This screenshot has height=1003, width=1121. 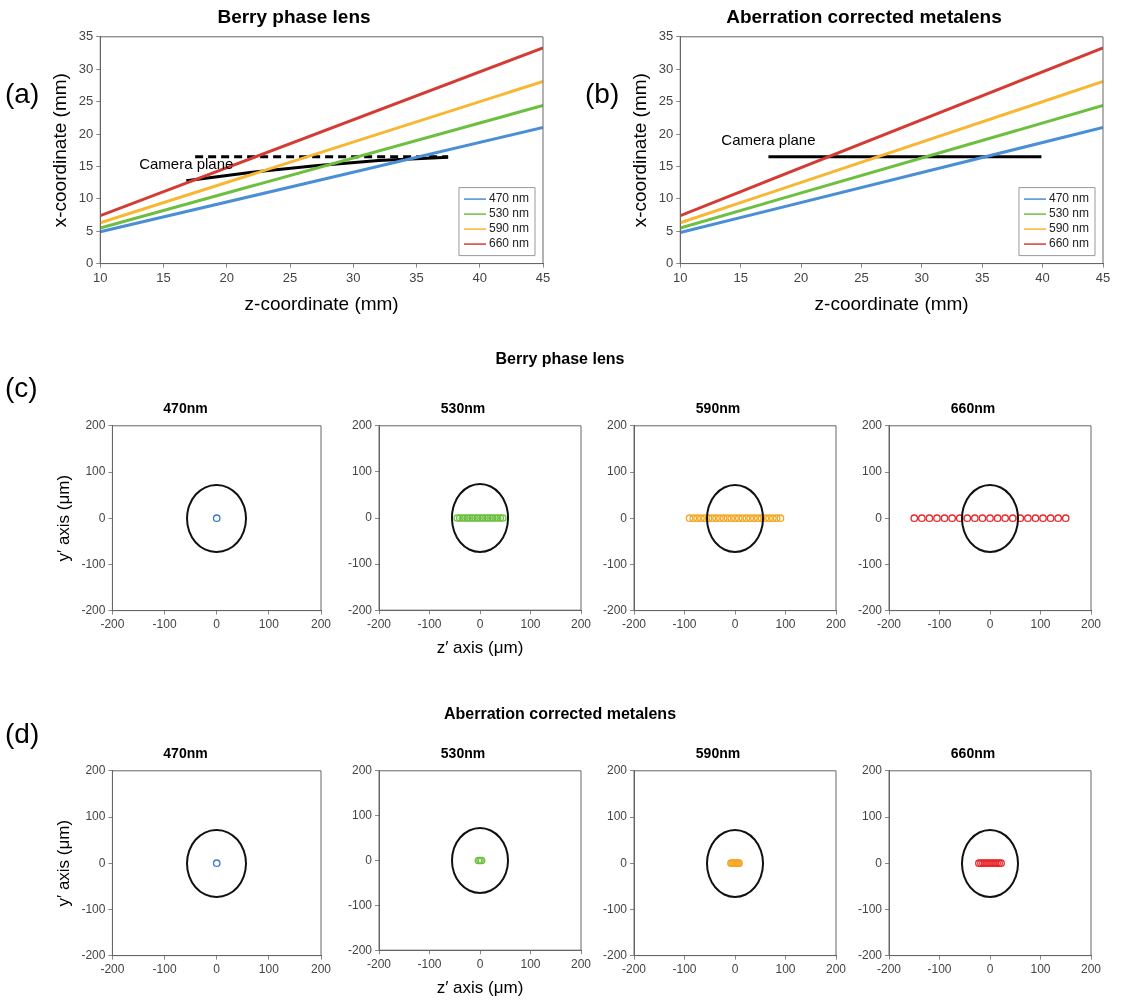 I want to click on x-tick-label: 25, so click(x=290, y=277).